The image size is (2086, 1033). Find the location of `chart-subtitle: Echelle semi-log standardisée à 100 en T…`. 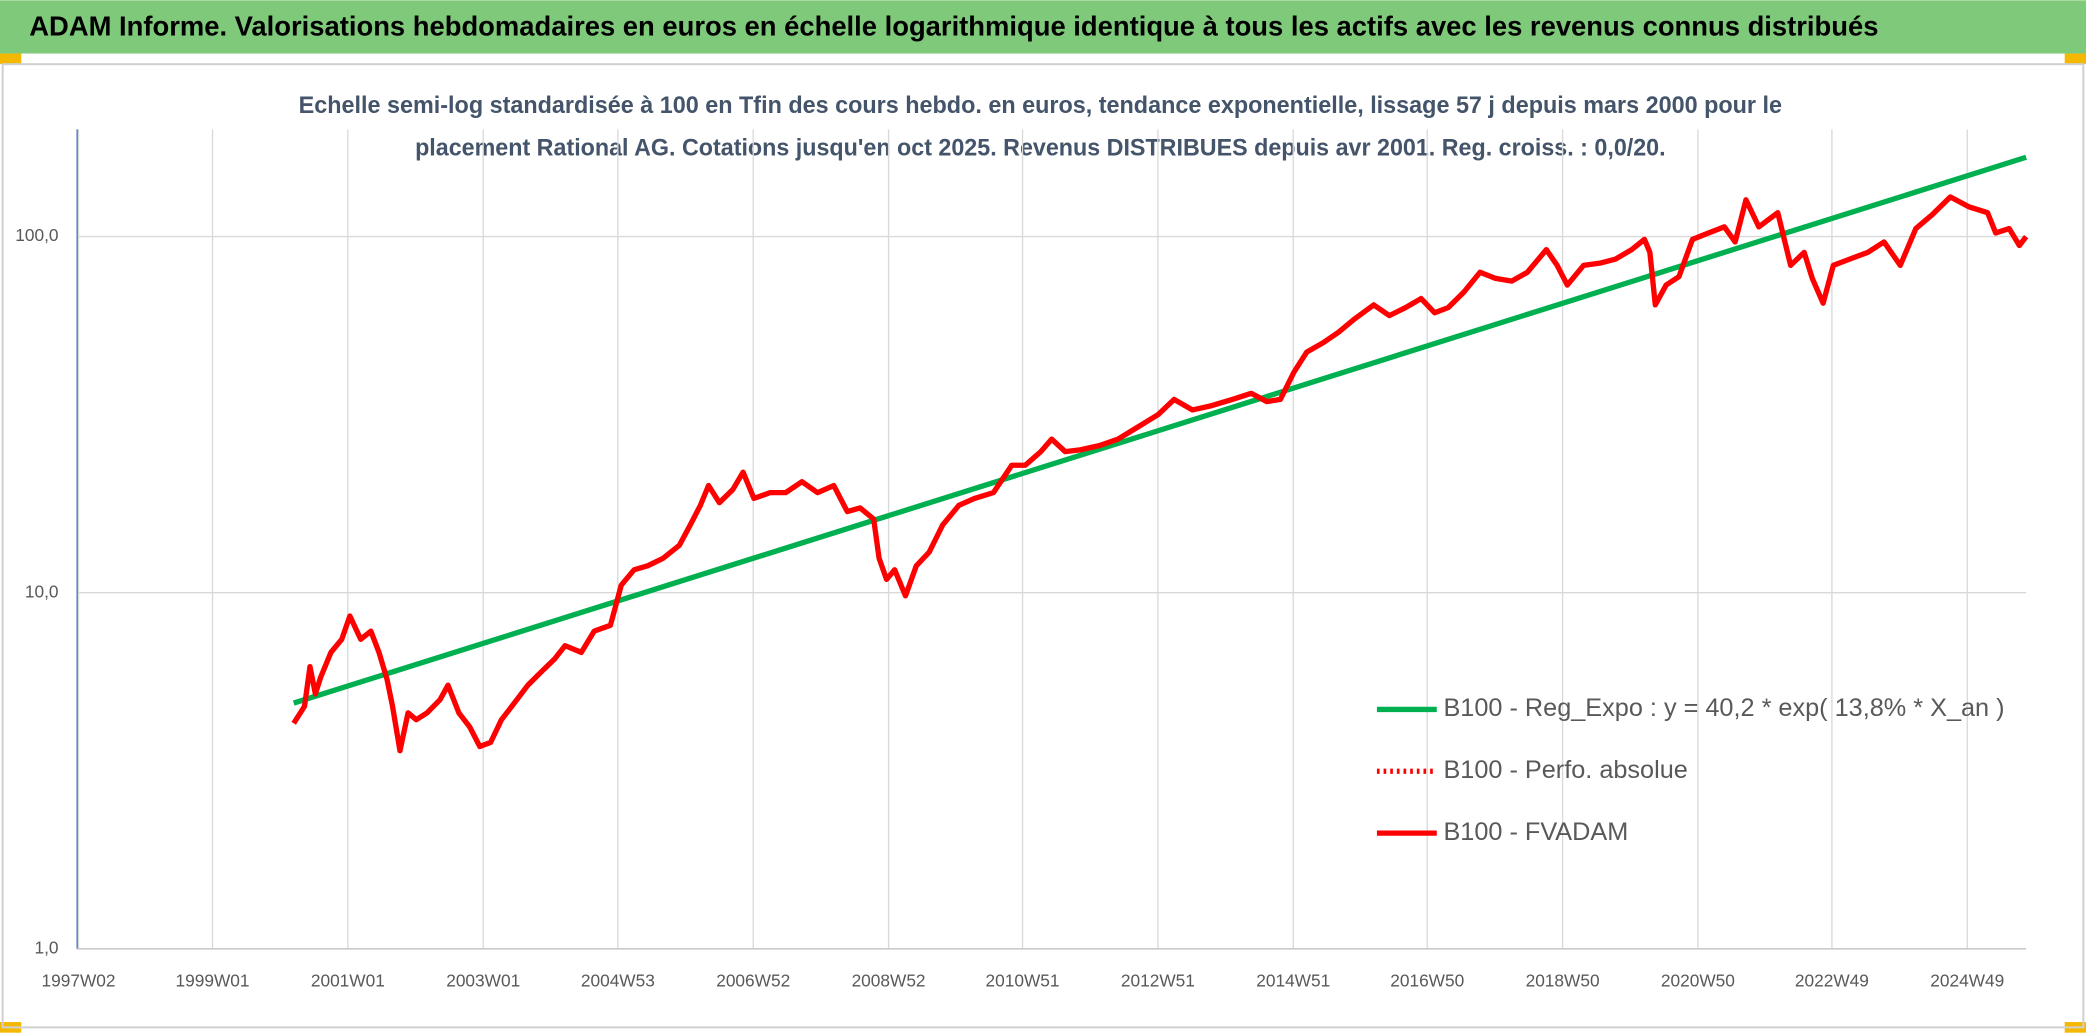

chart-subtitle: Echelle semi-log standardisée à 100 en T… is located at coordinates (1040, 105).